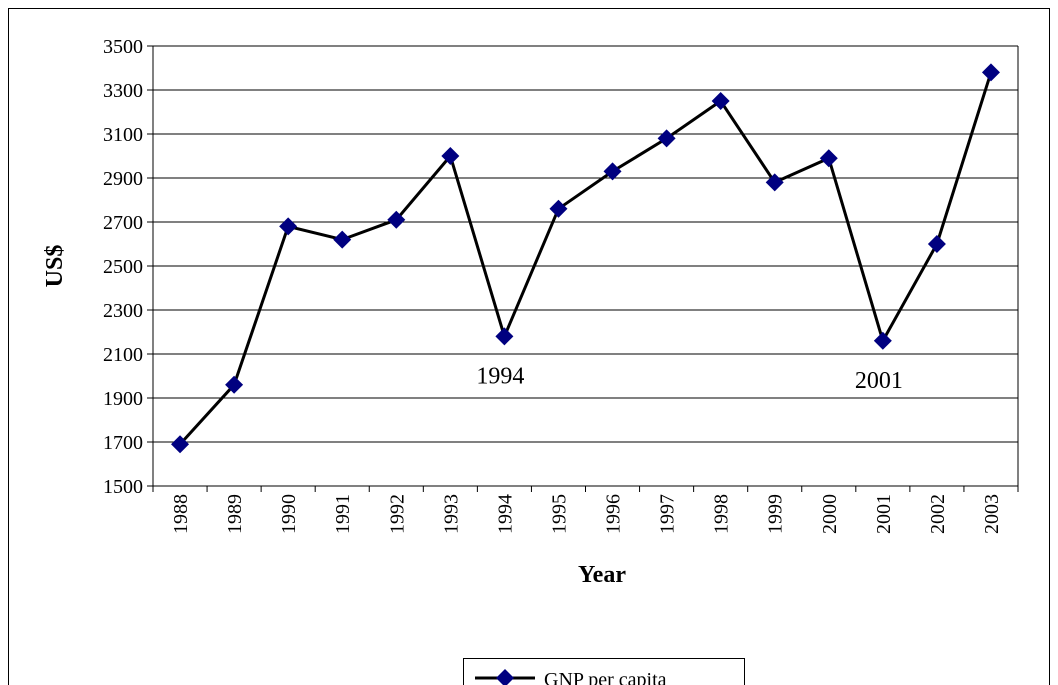 The height and width of the screenshot is (685, 1058). What do you see at coordinates (181, 514) in the screenshot?
I see `x-tick-label: 1988` at bounding box center [181, 514].